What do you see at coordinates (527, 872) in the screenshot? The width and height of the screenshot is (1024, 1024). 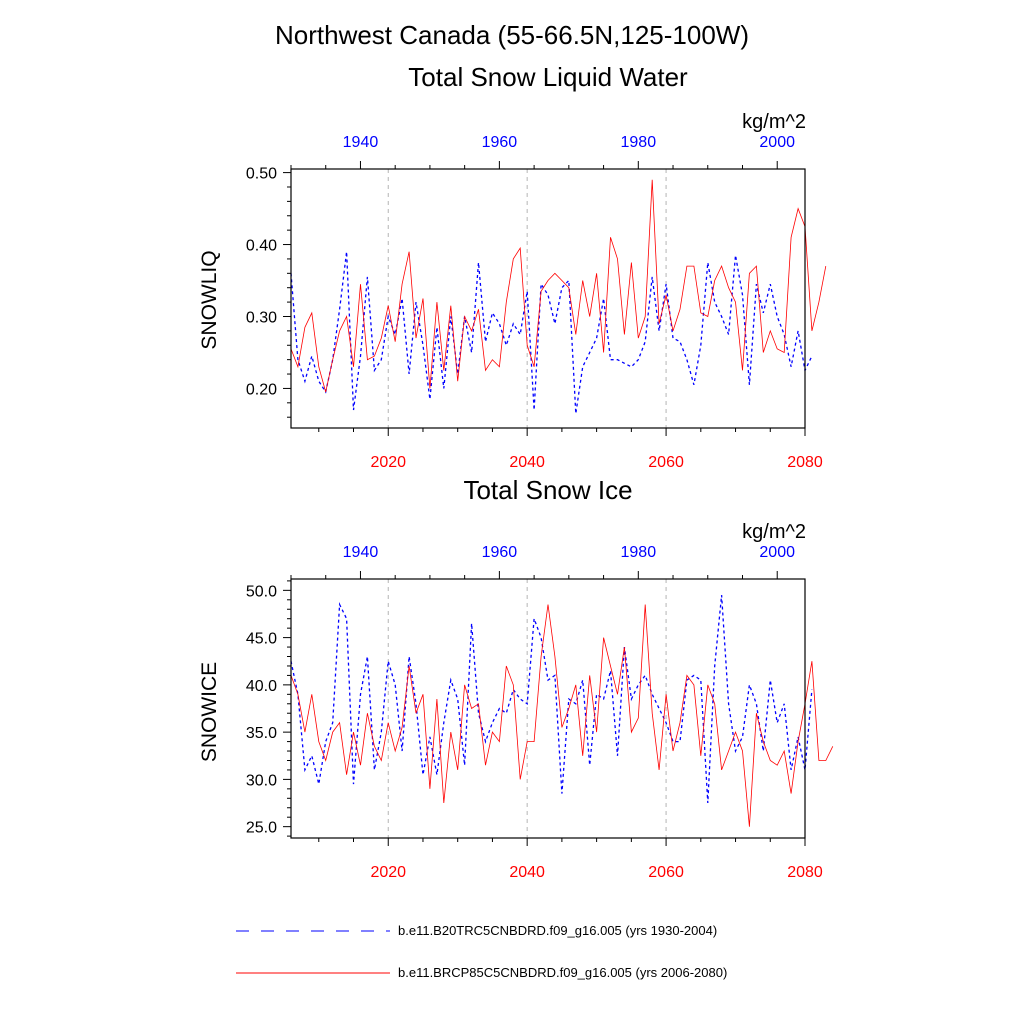 I see `snowice-xtick-label-bottom: 2040` at bounding box center [527, 872].